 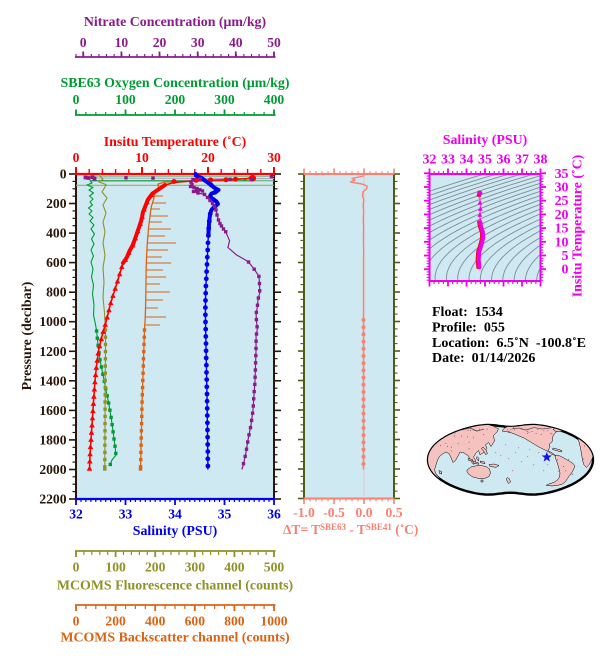 What do you see at coordinates (27, 335) in the screenshot?
I see `svg-text: Pressure (decibar)` at bounding box center [27, 335].